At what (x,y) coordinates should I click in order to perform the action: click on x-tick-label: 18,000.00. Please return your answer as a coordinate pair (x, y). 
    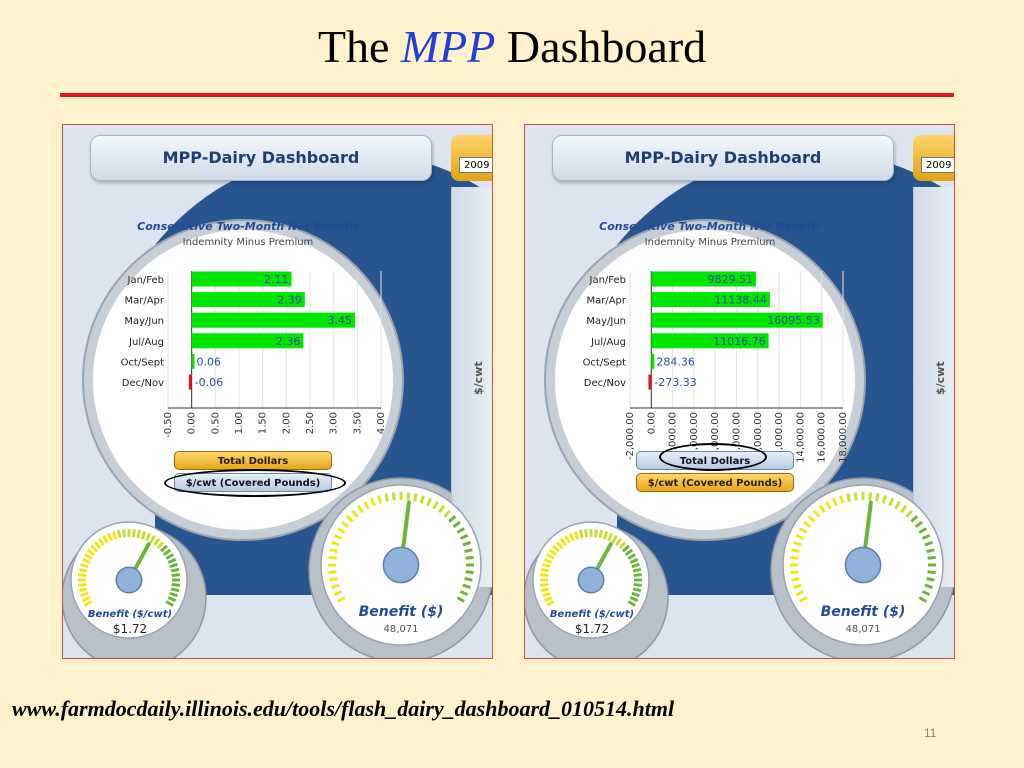
    Looking at the image, I should click on (843, 437).